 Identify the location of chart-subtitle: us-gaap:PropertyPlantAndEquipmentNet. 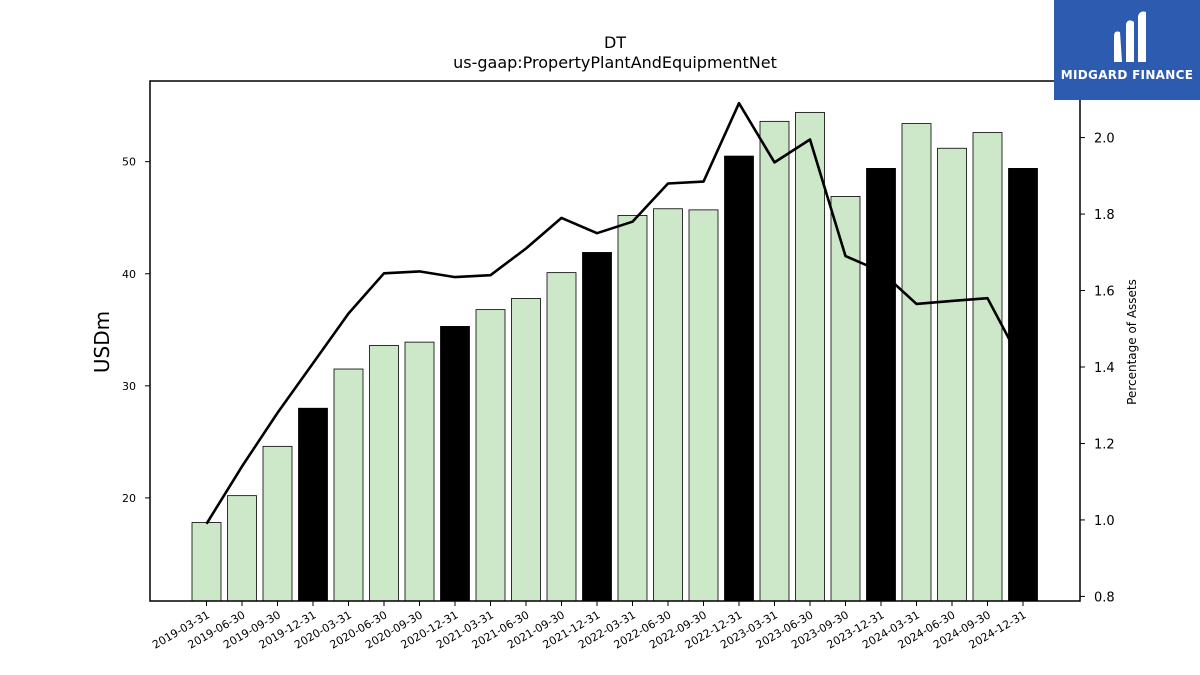
(615, 62).